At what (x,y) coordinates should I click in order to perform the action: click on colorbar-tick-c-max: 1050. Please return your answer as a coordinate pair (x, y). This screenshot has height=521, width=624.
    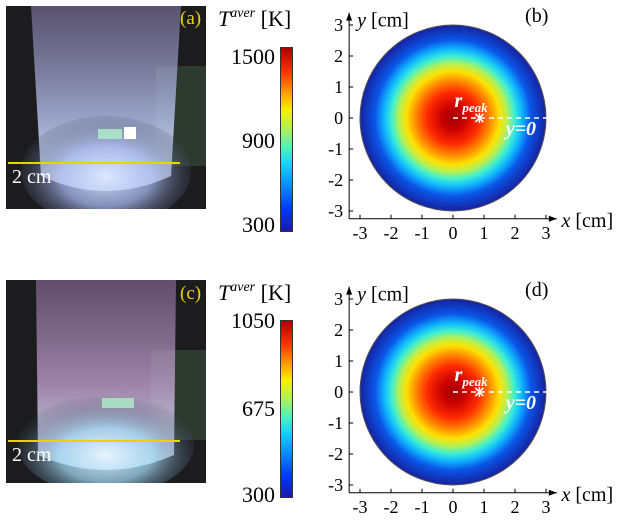
    Looking at the image, I should click on (253, 320).